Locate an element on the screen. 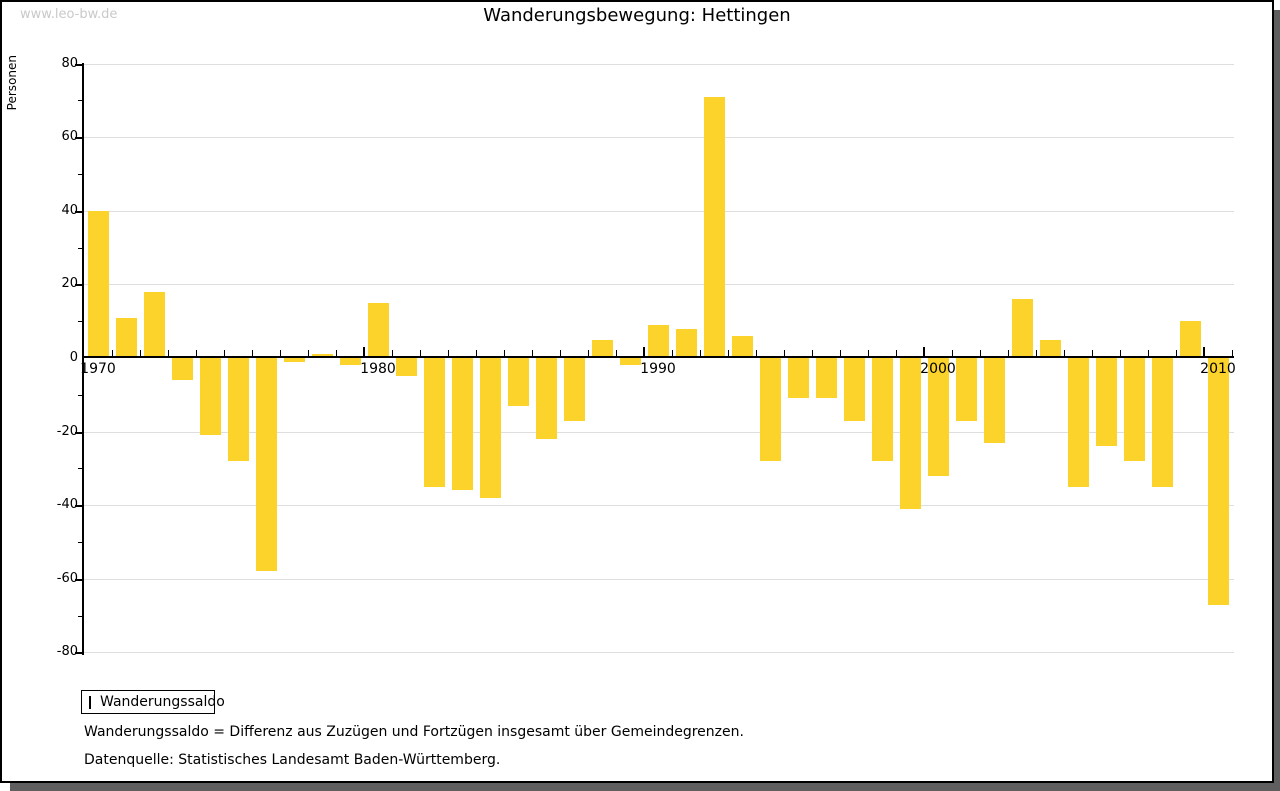 This screenshot has height=791, width=1280. bar-2009 is located at coordinates (1190, 339).